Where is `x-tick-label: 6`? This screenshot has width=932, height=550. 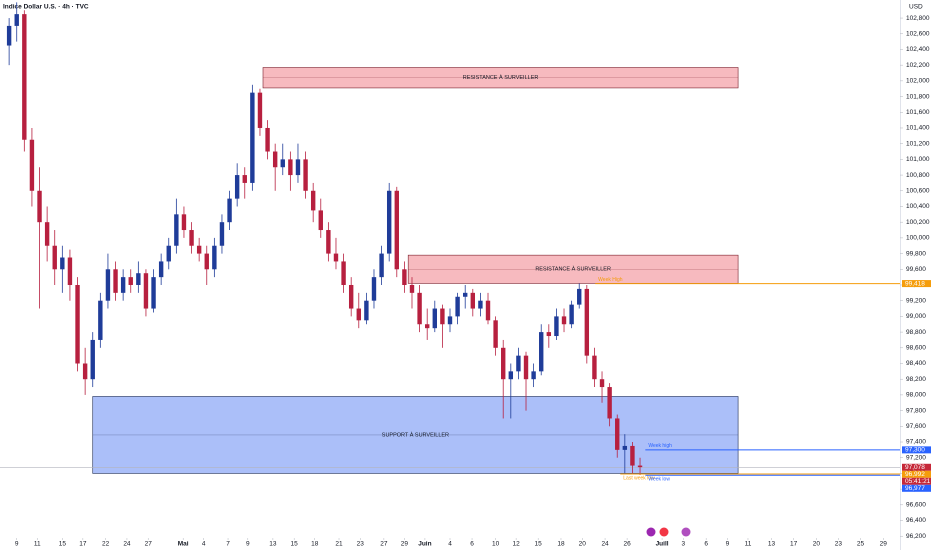 x-tick-label: 6 is located at coordinates (706, 544).